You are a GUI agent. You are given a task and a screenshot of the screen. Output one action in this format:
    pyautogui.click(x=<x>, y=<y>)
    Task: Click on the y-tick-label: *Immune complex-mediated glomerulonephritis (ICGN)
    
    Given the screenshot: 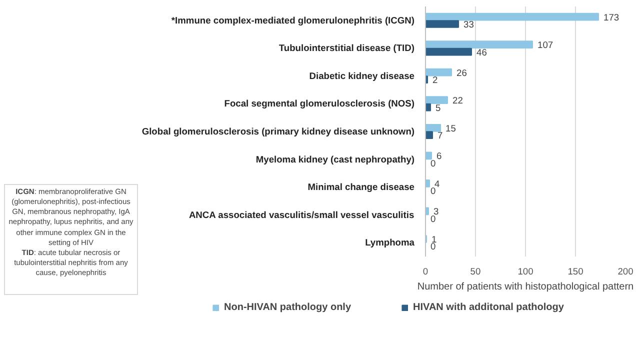 What is the action you would take?
    pyautogui.click(x=293, y=20)
    